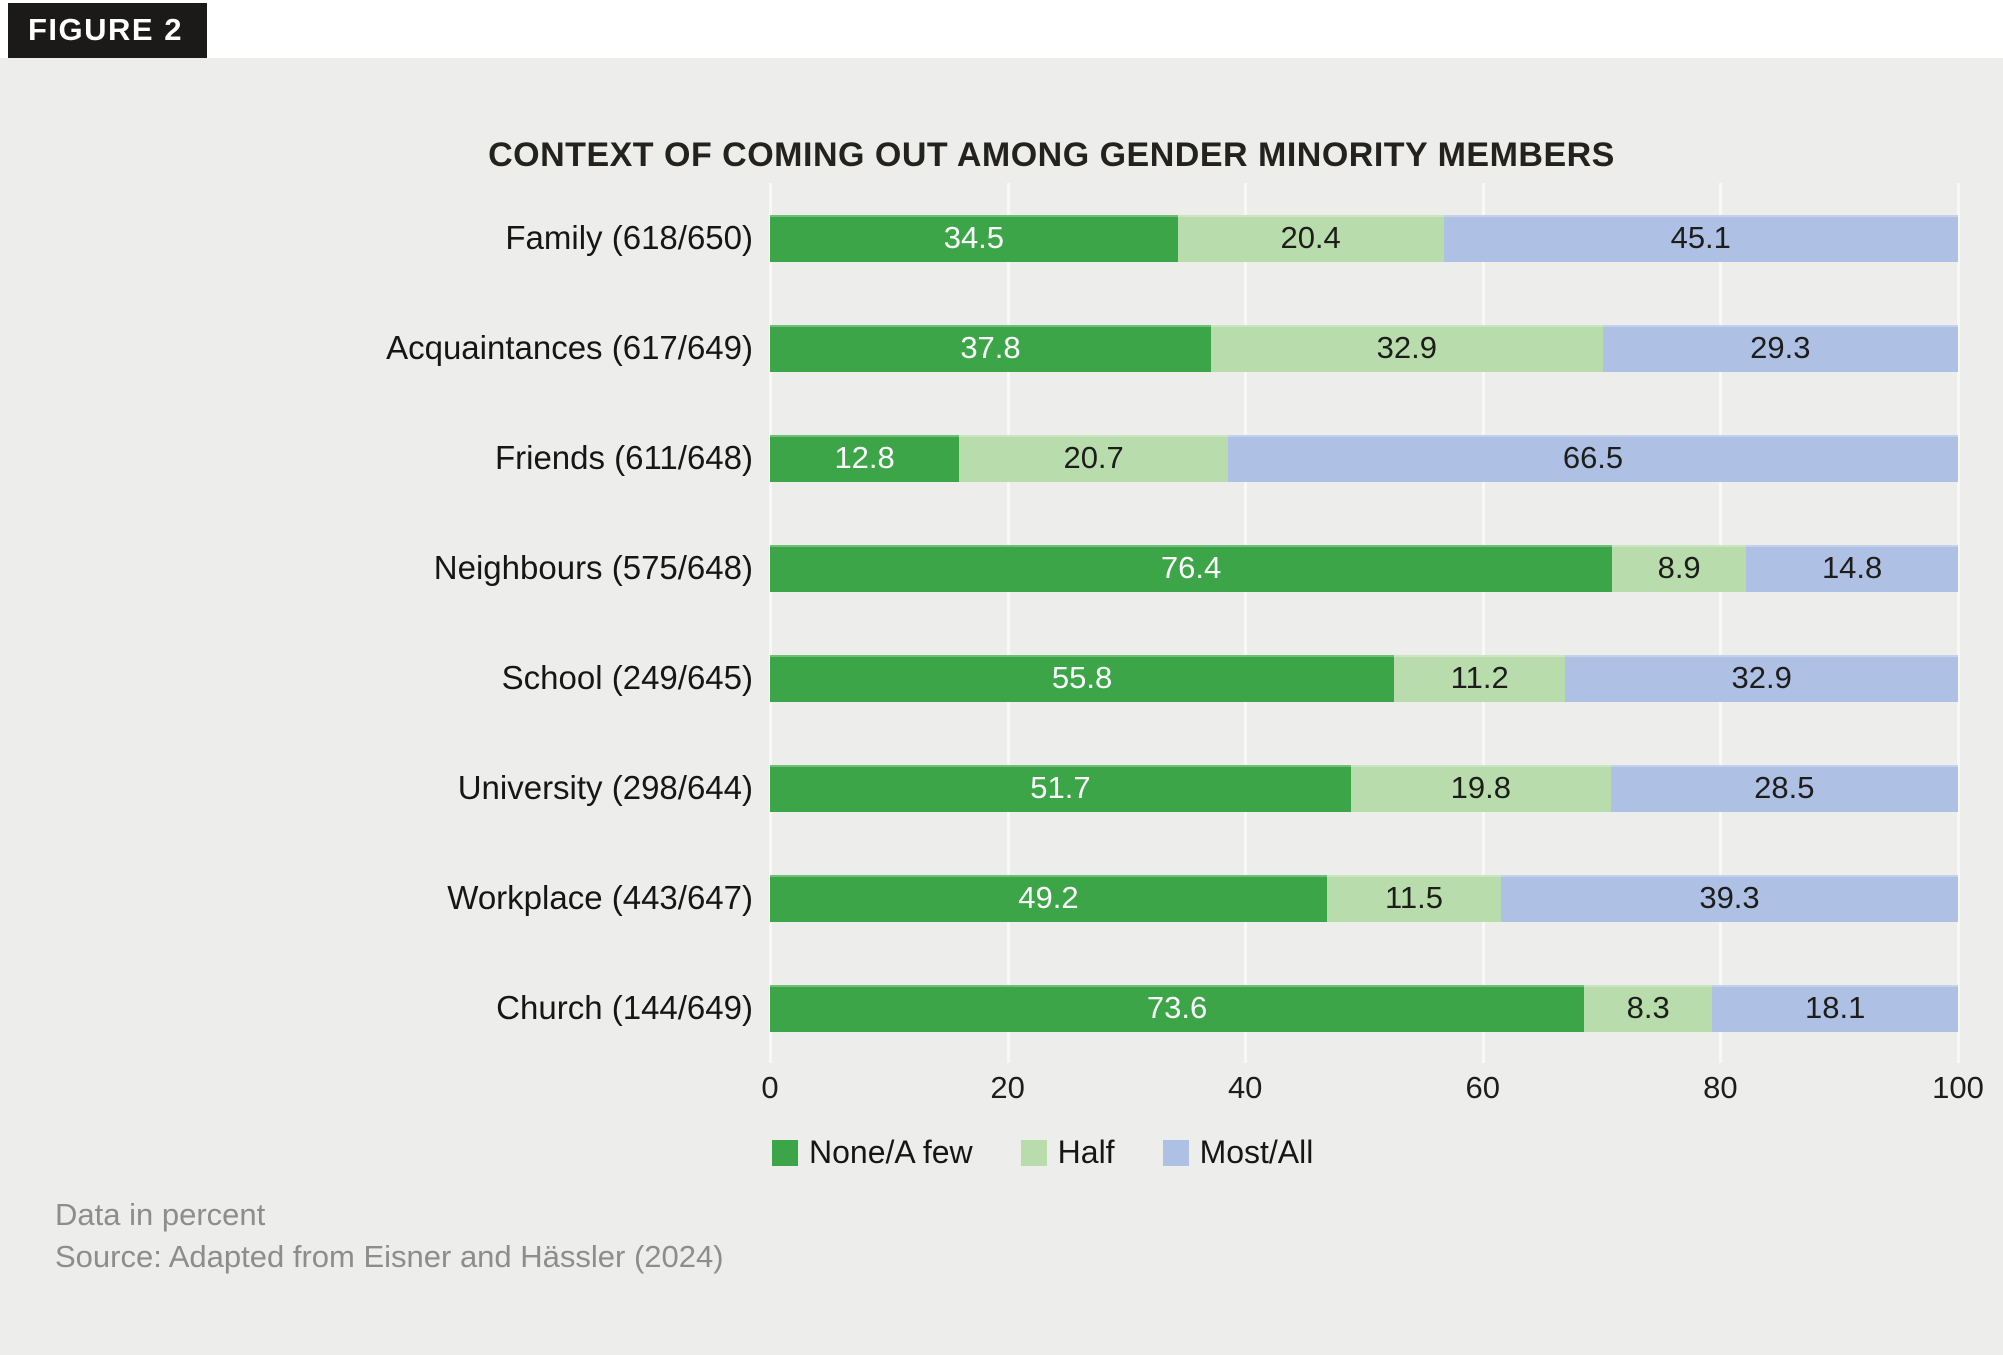  What do you see at coordinates (107, 30) in the screenshot?
I see `figure-badge: FIGURE 2` at bounding box center [107, 30].